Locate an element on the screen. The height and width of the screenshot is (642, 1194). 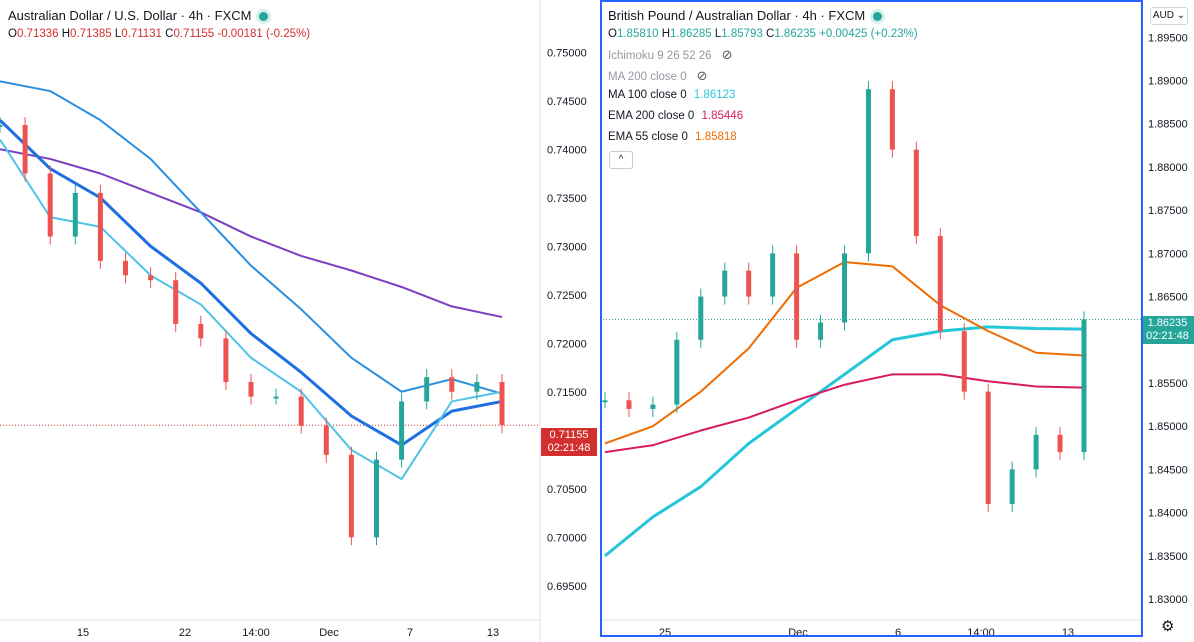
ema55-value: 1.85818 is located at coordinates (716, 137).